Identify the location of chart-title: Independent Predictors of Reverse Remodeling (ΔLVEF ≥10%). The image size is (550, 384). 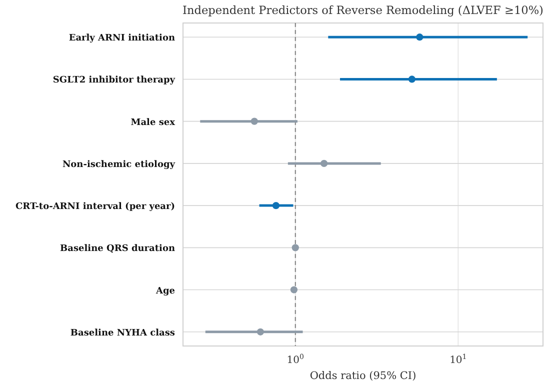
(363, 10).